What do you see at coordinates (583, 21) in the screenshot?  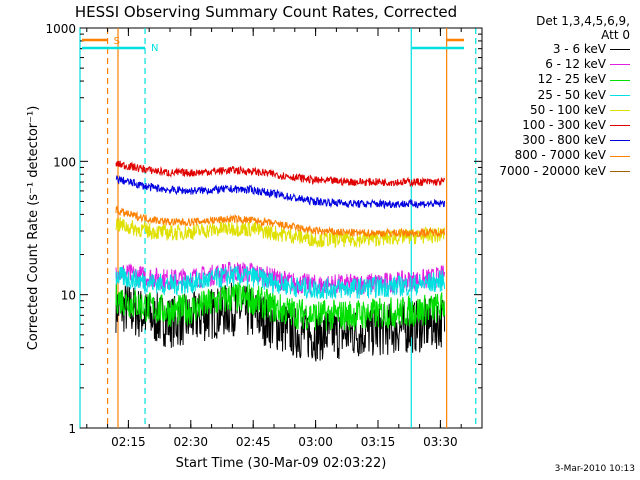 I see `legend-header-line-1: Det 1,3,4,5,6,9,` at bounding box center [583, 21].